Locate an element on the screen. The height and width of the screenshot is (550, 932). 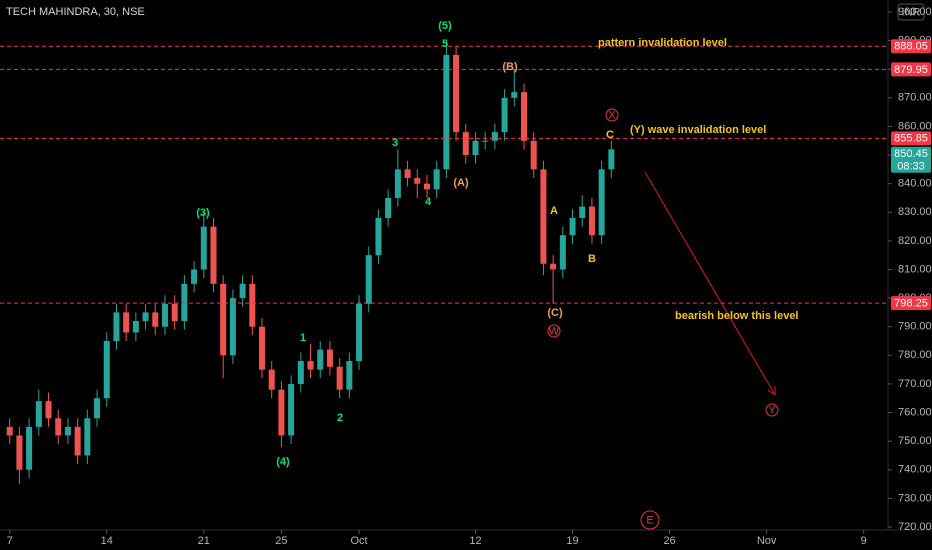
x-tick-label: 12 is located at coordinates (475, 541).